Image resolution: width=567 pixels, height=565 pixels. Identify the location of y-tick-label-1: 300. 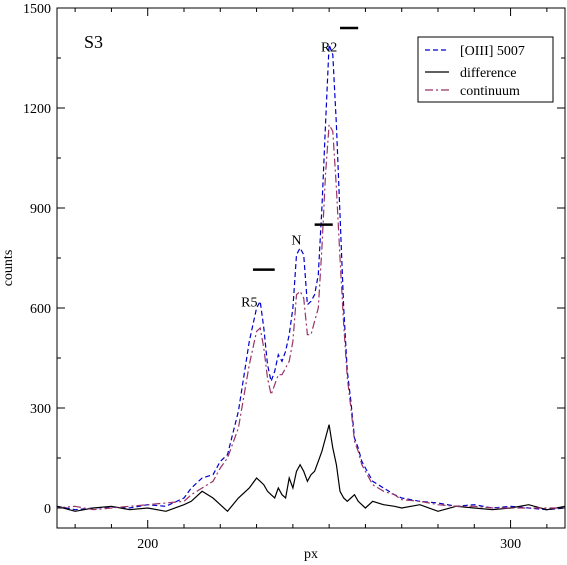
(40, 409).